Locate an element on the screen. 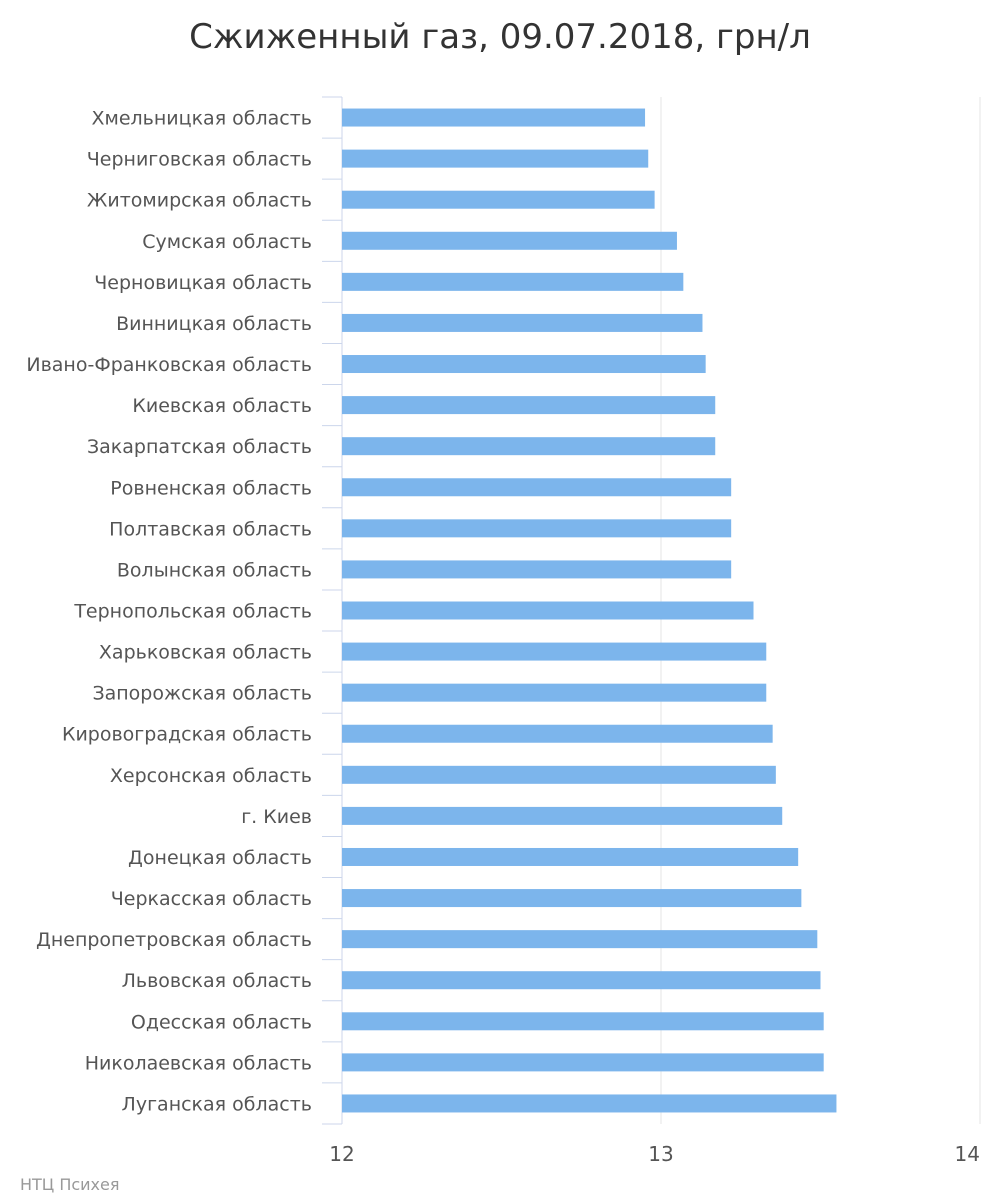 The height and width of the screenshot is (1200, 1000). tick-label-1: 13 is located at coordinates (660, 1154).